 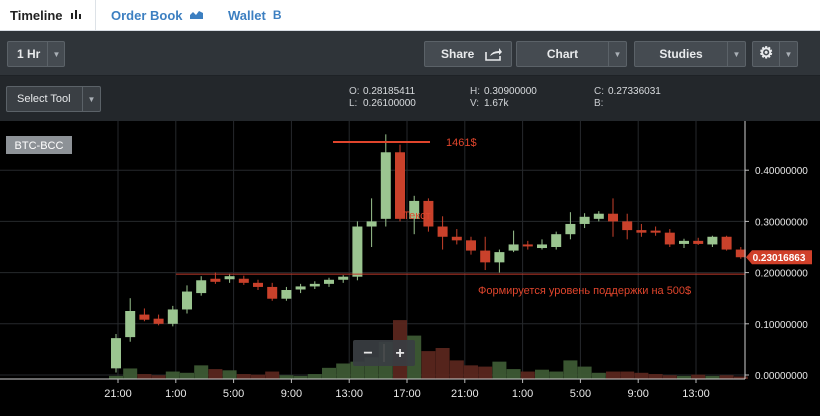 I want to click on symbol-badge: BTC-BCC, so click(x=39, y=145).